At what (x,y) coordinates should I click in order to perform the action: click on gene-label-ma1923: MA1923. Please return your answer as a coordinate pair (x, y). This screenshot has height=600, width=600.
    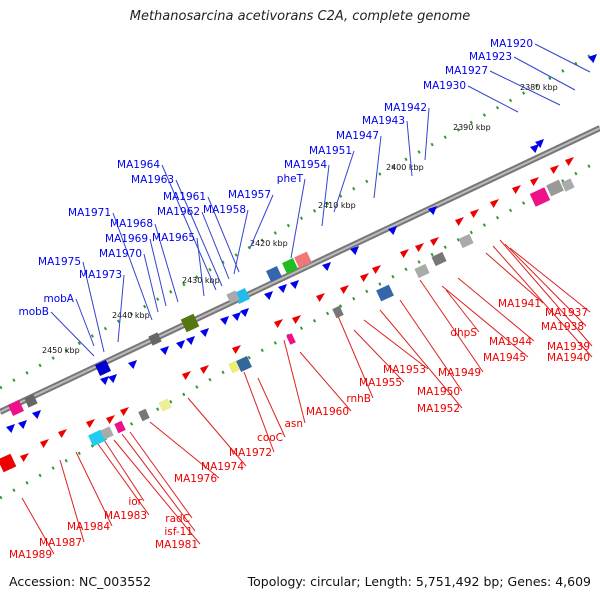
    Looking at the image, I should click on (490, 57).